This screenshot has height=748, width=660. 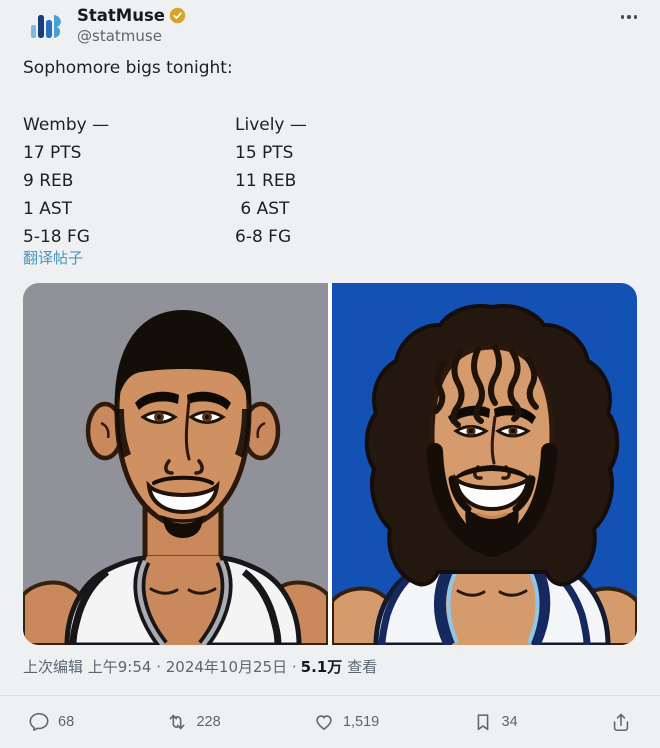 I want to click on repost-button: 228, so click(x=193, y=722).